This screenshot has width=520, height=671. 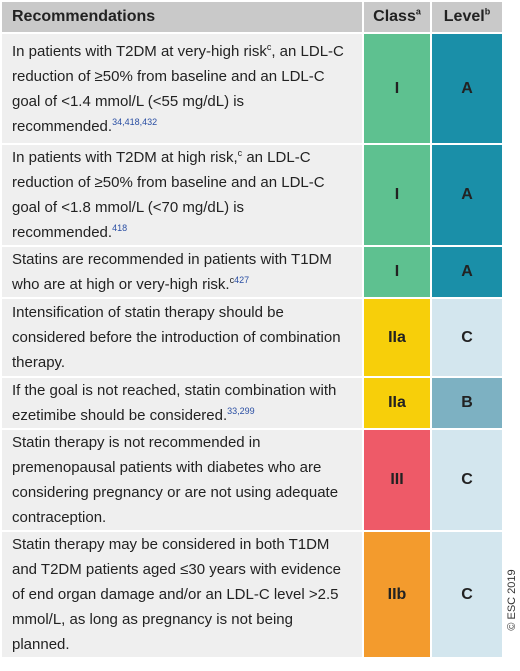 I want to click on footnote-mark: b, so click(x=487, y=11).